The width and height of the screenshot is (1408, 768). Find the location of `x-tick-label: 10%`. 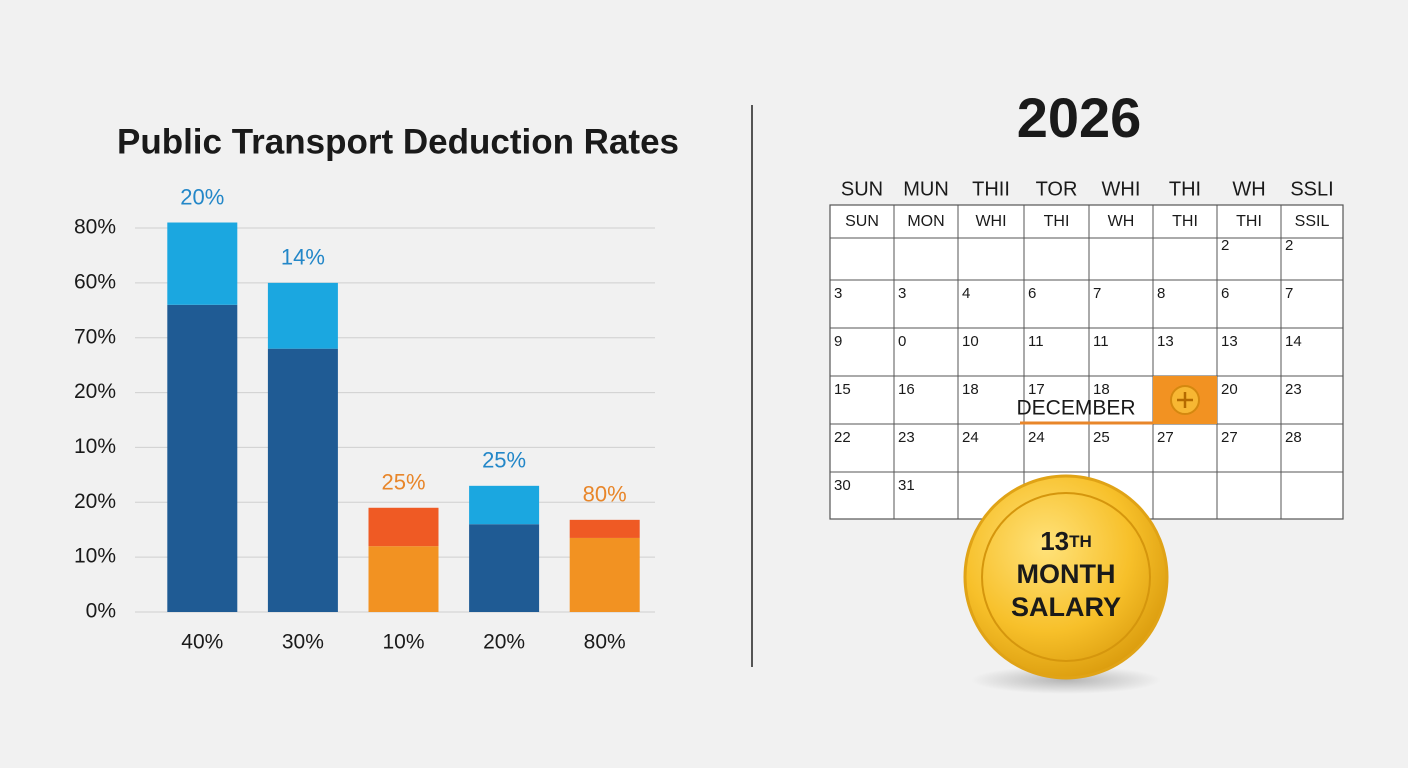

x-tick-label: 10% is located at coordinates (403, 642).